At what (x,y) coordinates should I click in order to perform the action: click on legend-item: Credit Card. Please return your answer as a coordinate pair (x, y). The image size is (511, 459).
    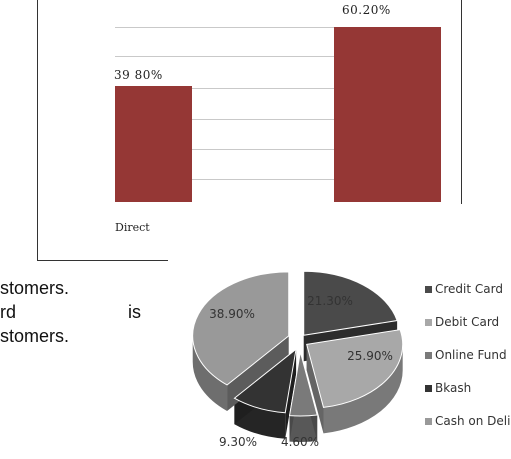
    Looking at the image, I should click on (467, 289).